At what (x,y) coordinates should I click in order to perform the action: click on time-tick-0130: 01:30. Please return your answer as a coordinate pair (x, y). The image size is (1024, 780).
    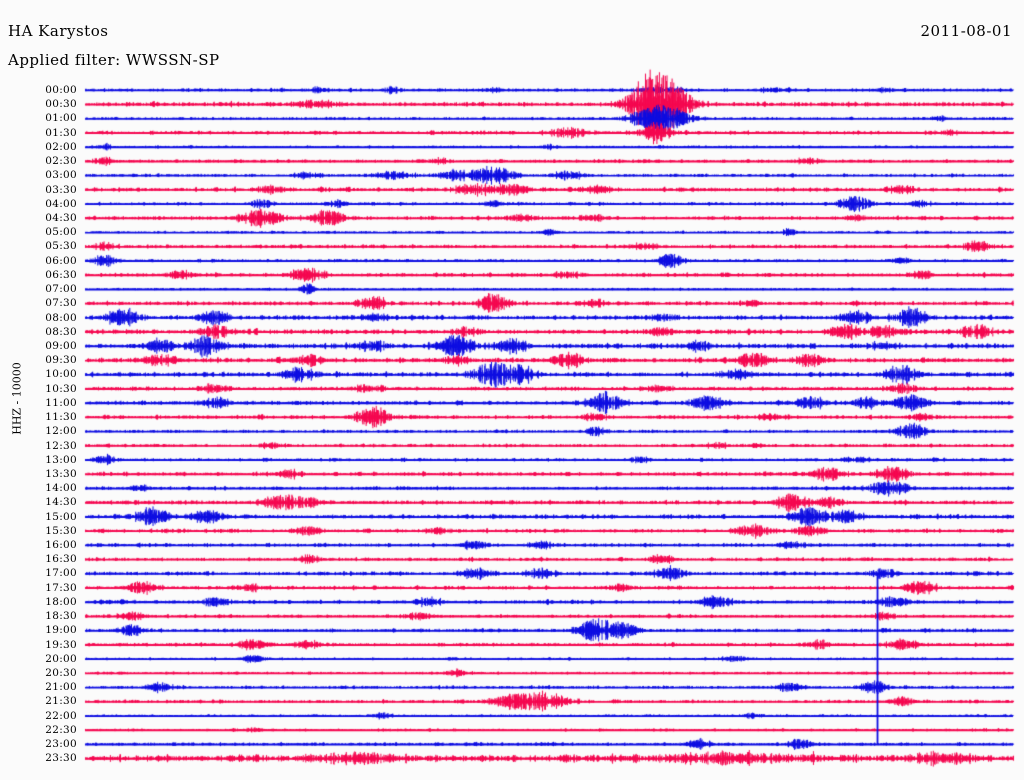
    Looking at the image, I should click on (61, 132).